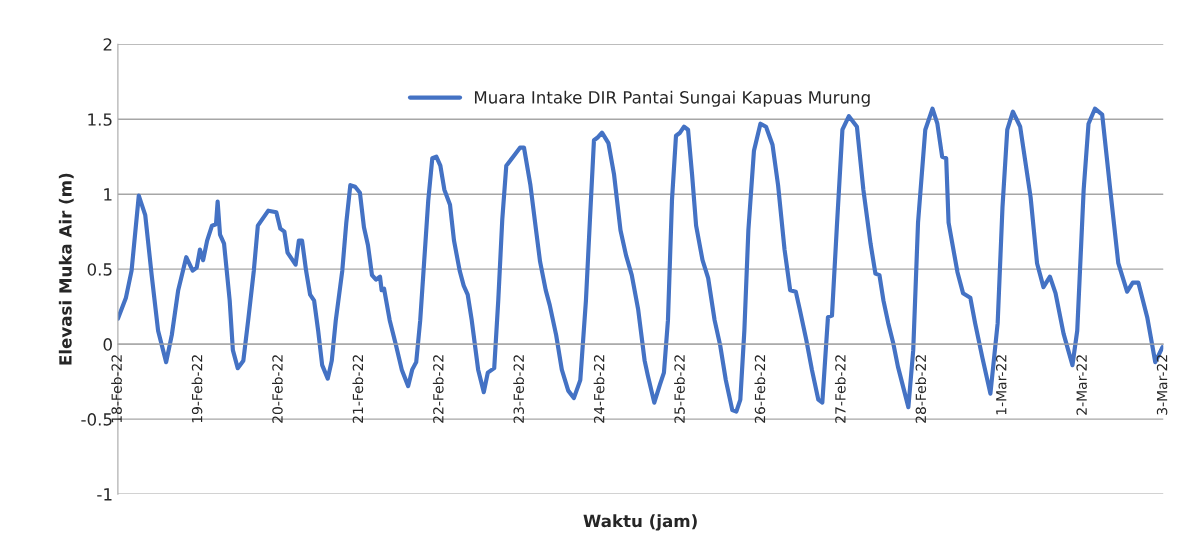  Describe the element at coordinates (672, 98) in the screenshot. I see `legend-label: Muara Intake DIR Pantai Sungai Kapuas Murung` at that location.